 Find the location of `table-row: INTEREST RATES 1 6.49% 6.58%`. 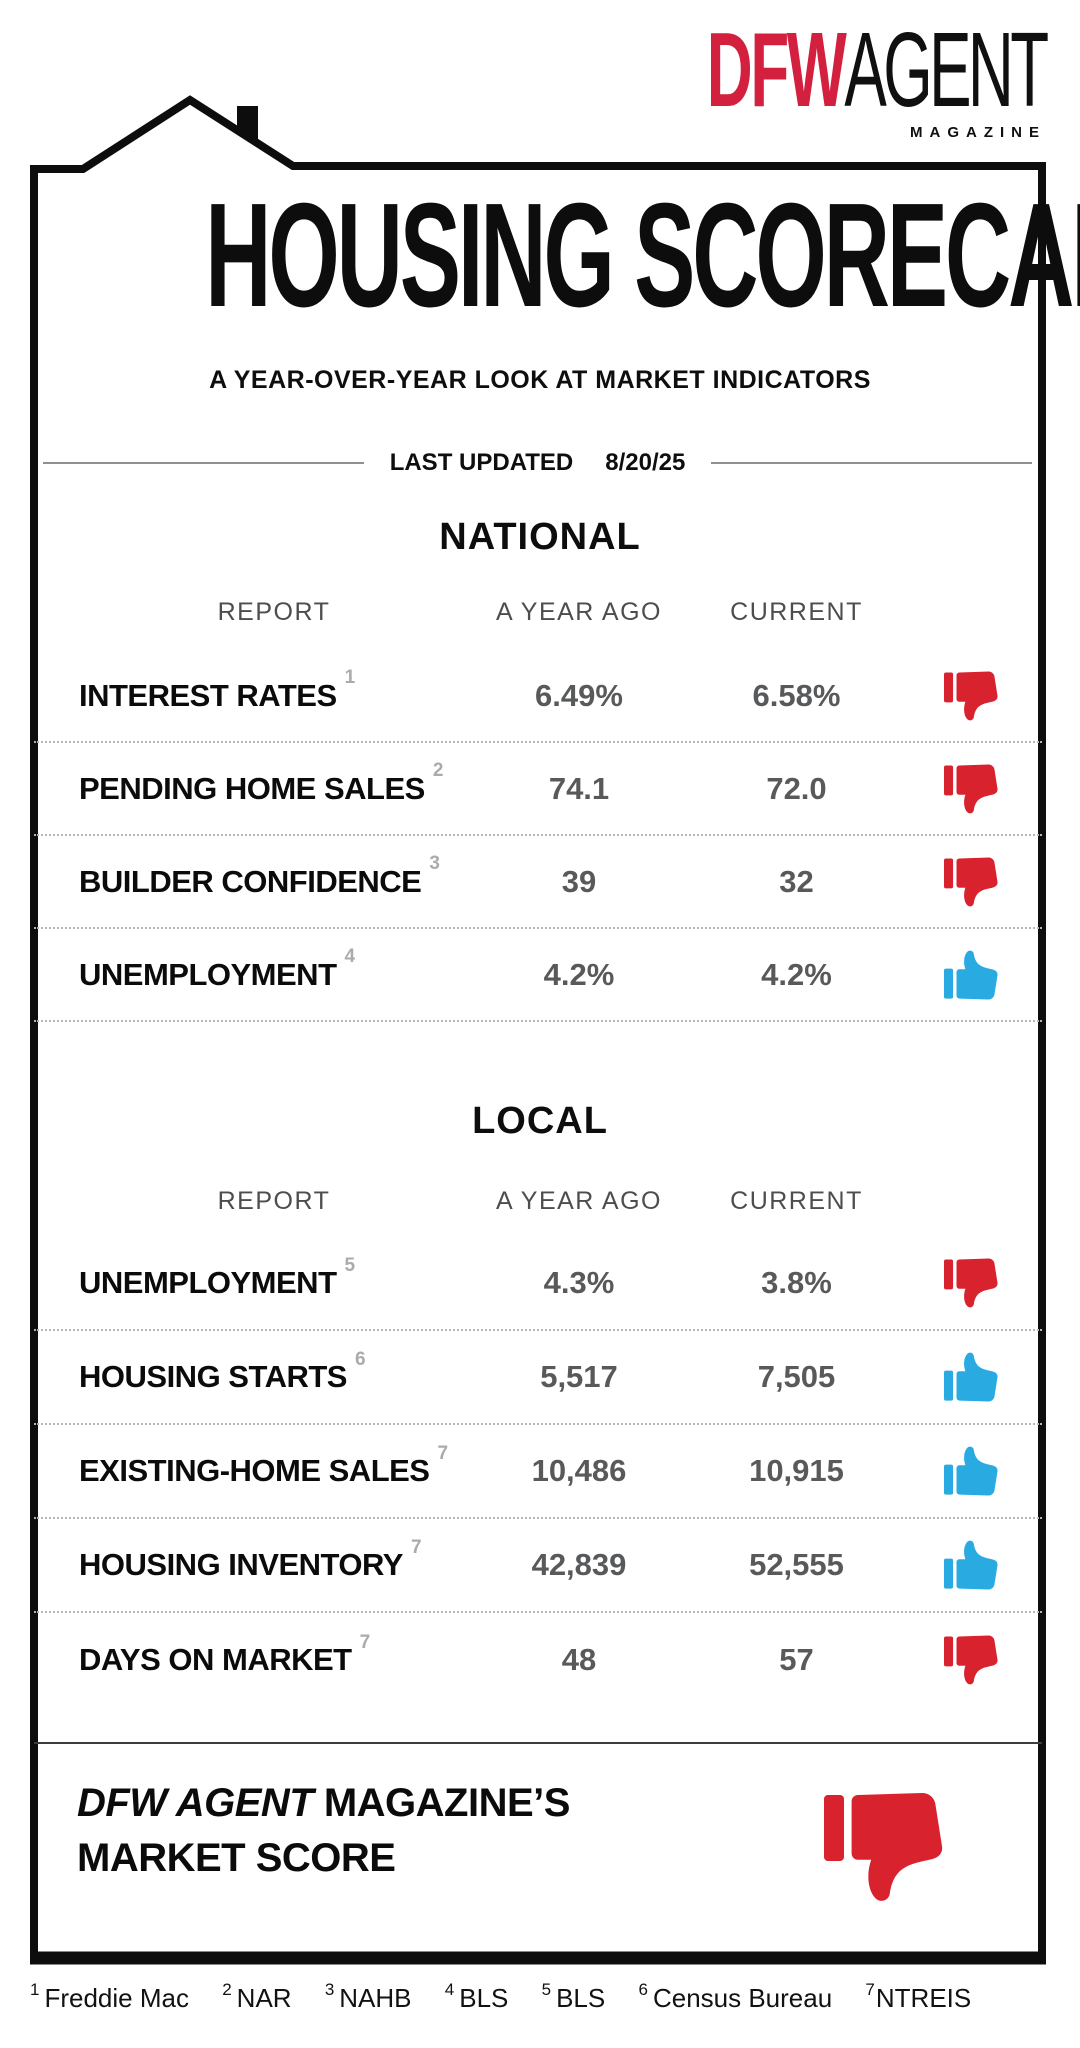

table-row: INTEREST RATES 1 6.49% 6.58% is located at coordinates (538, 696).